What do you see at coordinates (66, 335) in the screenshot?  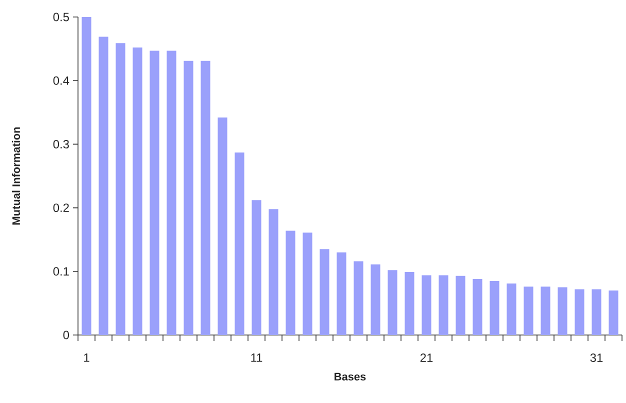 I see `y-tick-label: 0` at bounding box center [66, 335].